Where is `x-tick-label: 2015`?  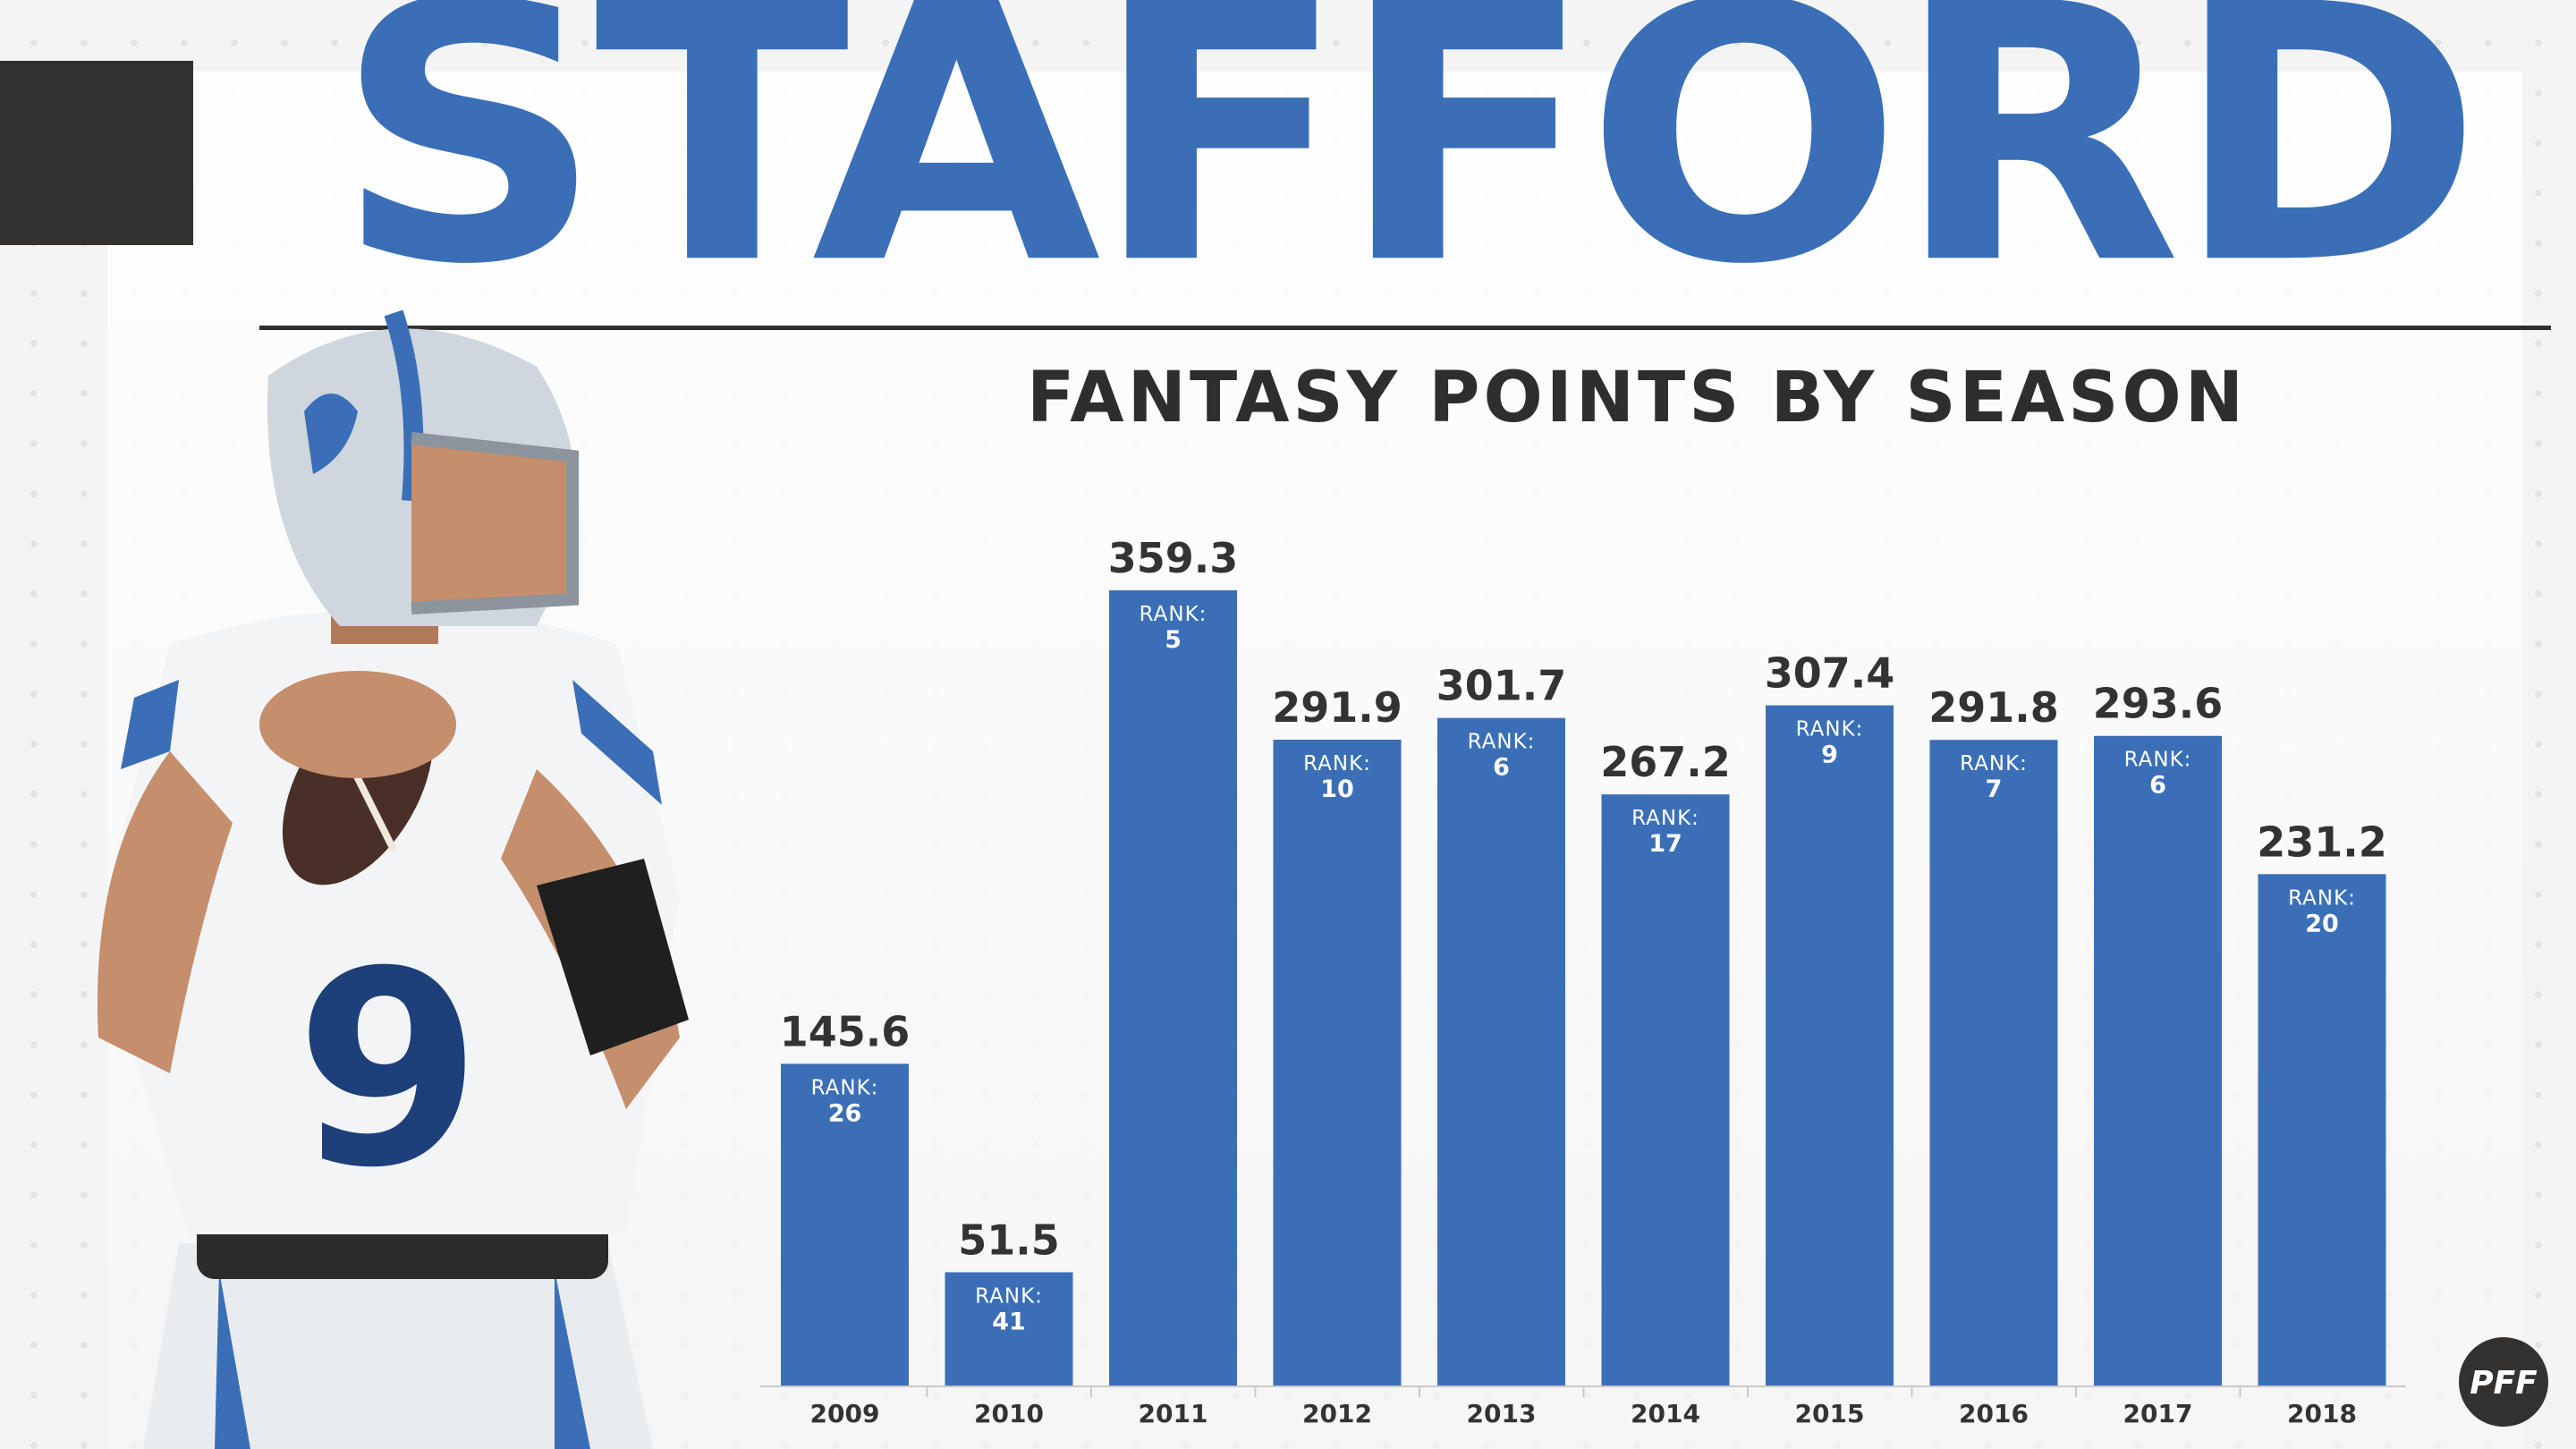 x-tick-label: 2015 is located at coordinates (1830, 1413).